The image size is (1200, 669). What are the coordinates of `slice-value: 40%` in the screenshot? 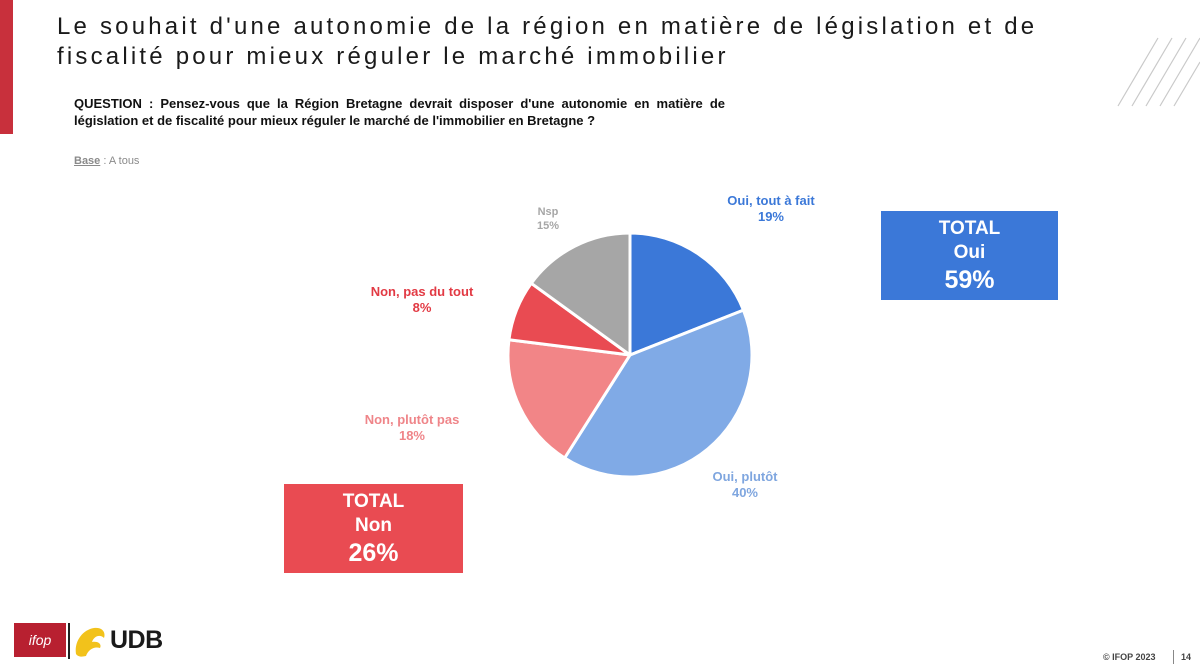 It's located at (745, 492).